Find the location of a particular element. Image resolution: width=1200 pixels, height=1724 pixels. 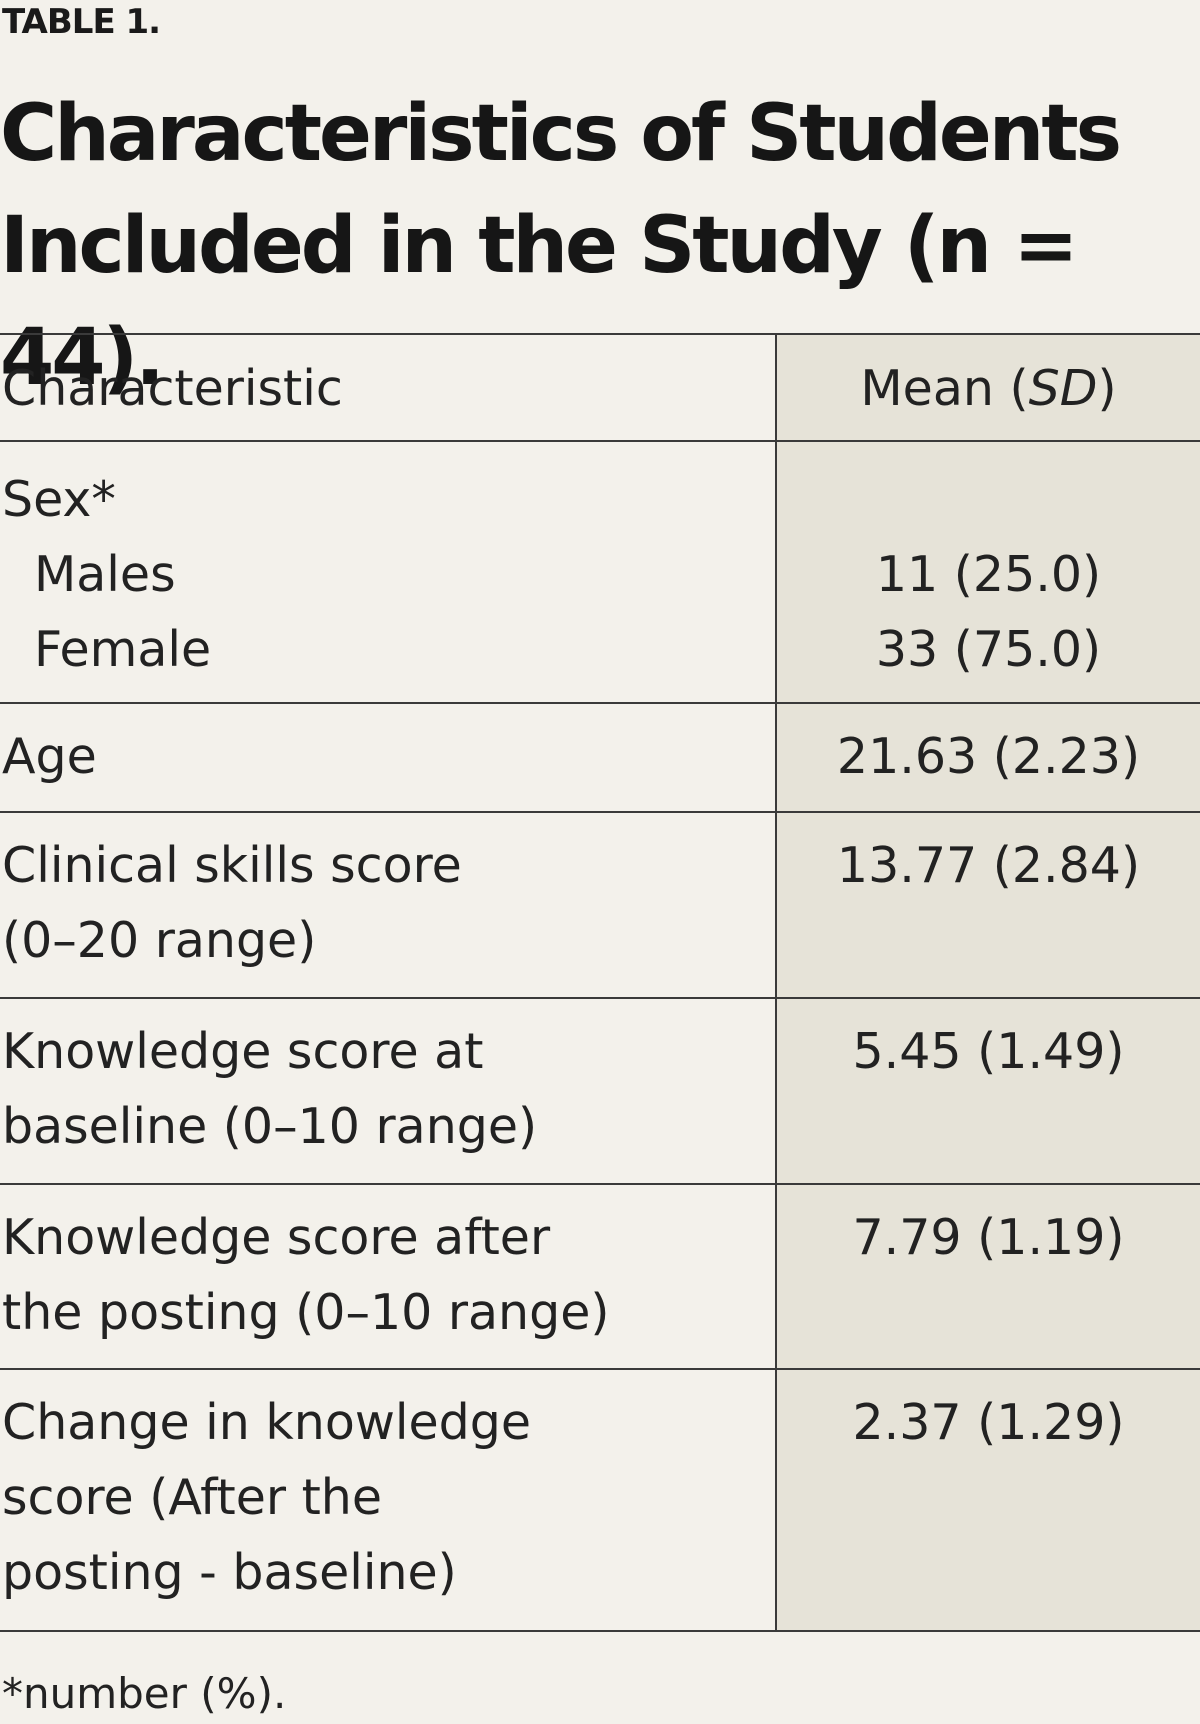

knowledge-change-label-line1: Change in knowledge is located at coordinates (267, 1422).